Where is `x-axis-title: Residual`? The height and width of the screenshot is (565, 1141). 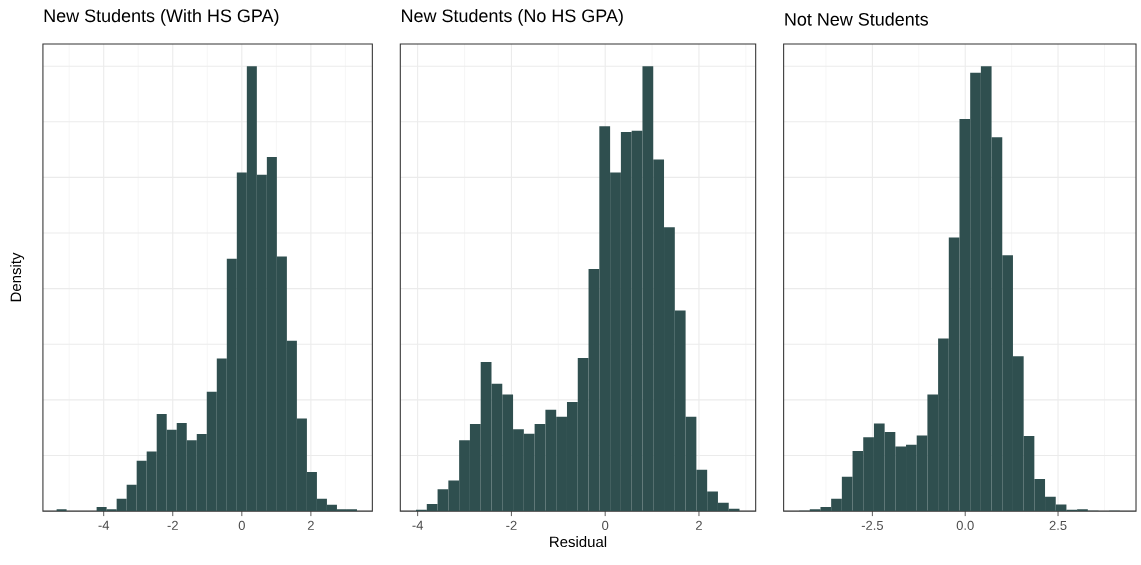 x-axis-title: Residual is located at coordinates (578, 542).